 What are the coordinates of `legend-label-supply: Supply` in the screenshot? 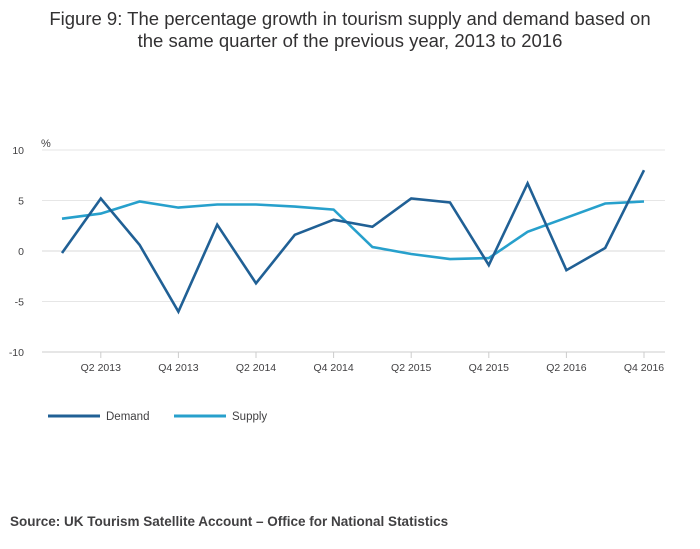 It's located at (249, 417).